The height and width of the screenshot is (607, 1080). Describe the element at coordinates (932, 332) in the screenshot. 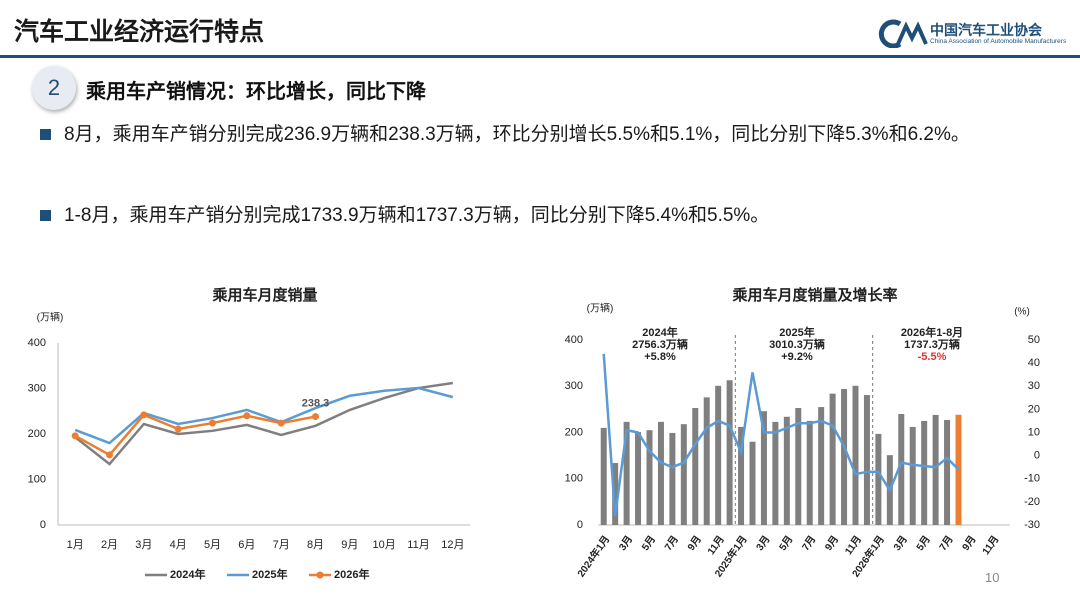

I see `annotation: 2026年1-8月` at that location.